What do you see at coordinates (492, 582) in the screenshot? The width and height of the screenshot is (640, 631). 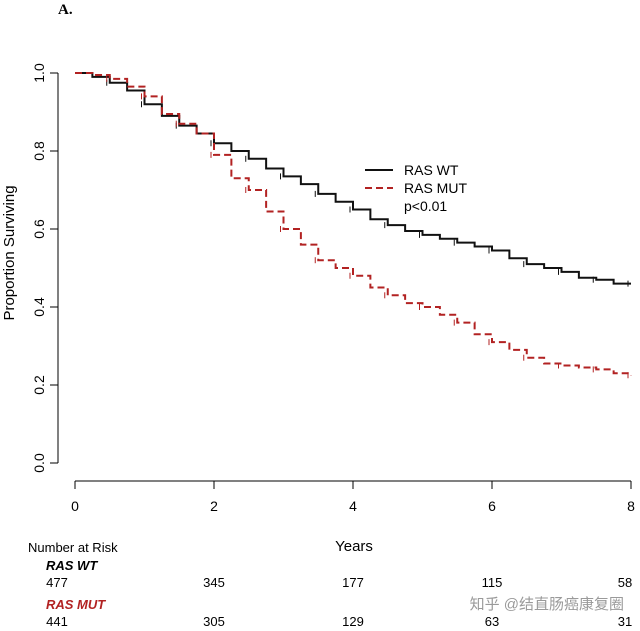 I see `risk-value: 115` at bounding box center [492, 582].